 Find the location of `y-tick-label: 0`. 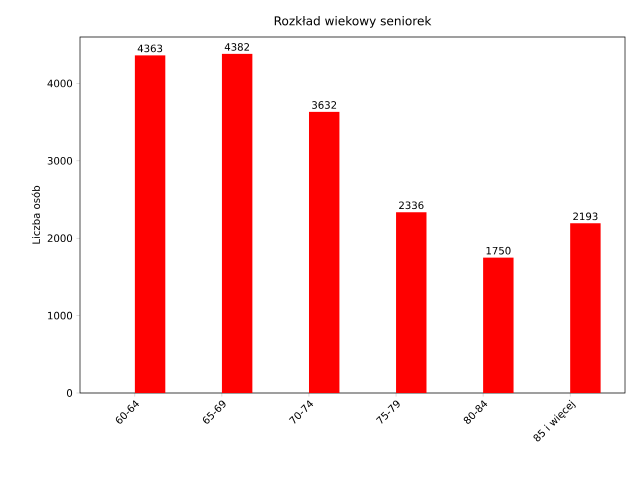

y-tick-label: 0 is located at coordinates (69, 393).